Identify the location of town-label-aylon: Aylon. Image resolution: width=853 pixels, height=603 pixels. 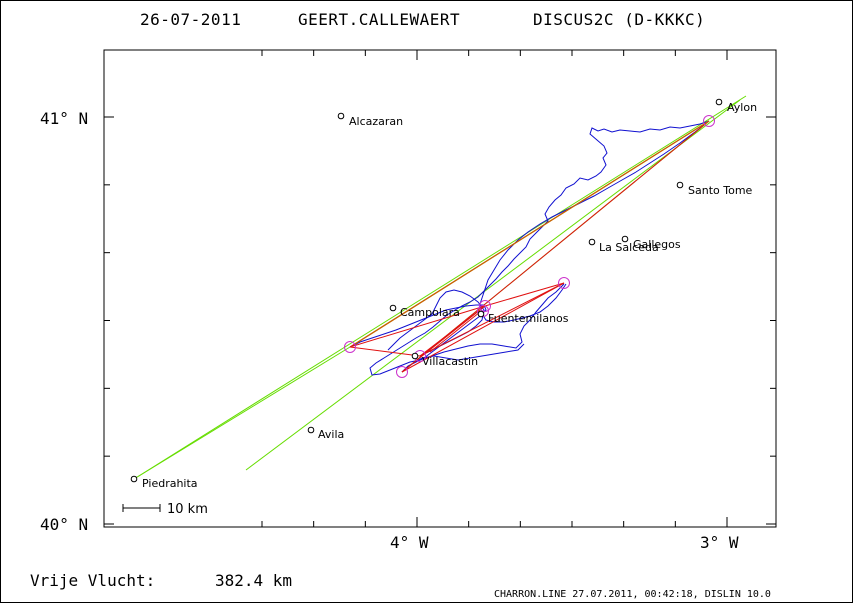
(742, 107).